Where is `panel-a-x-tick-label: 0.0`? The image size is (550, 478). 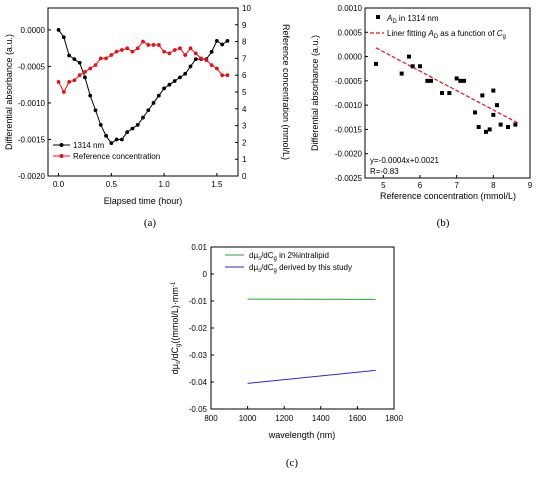 panel-a-x-tick-label: 0.0 is located at coordinates (59, 184).